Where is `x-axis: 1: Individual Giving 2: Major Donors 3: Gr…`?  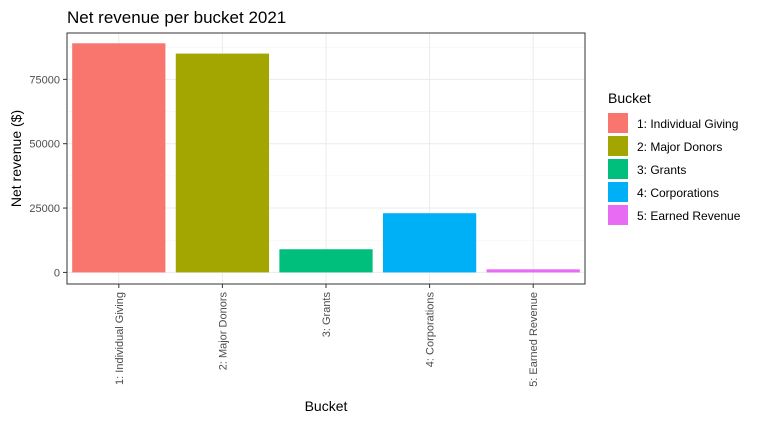 x-axis: 1: Individual Giving 2: Major Donors 3: Gr… is located at coordinates (327, 335).